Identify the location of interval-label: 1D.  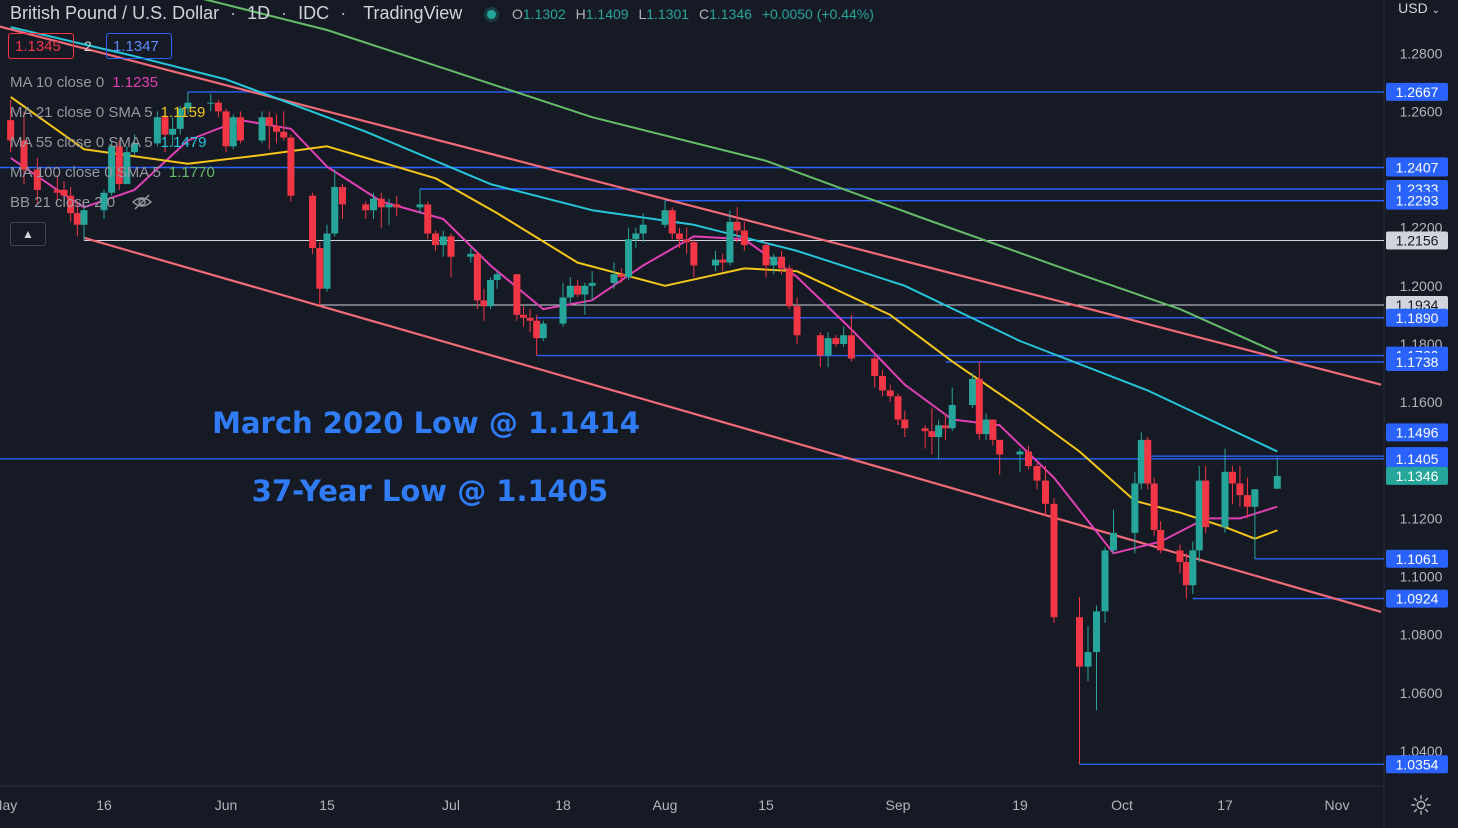
(259, 13).